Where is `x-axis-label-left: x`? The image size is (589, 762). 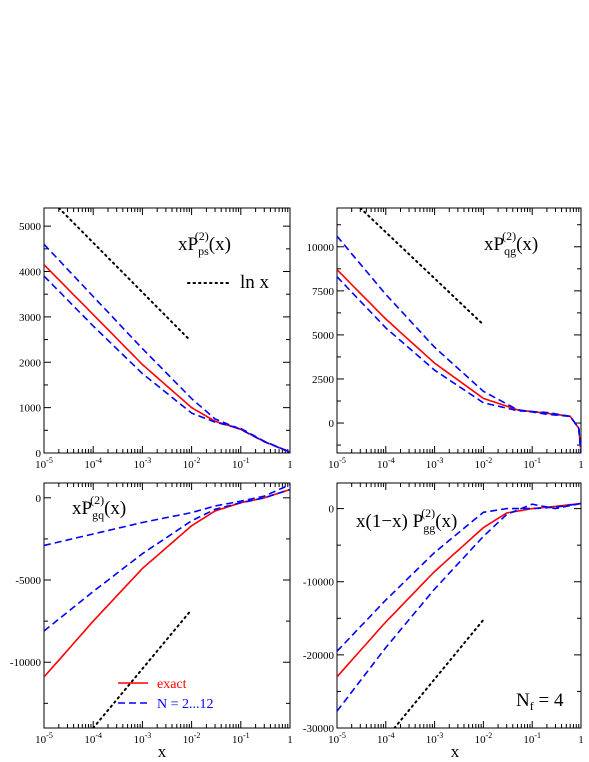 x-axis-label-left: x is located at coordinates (162, 751).